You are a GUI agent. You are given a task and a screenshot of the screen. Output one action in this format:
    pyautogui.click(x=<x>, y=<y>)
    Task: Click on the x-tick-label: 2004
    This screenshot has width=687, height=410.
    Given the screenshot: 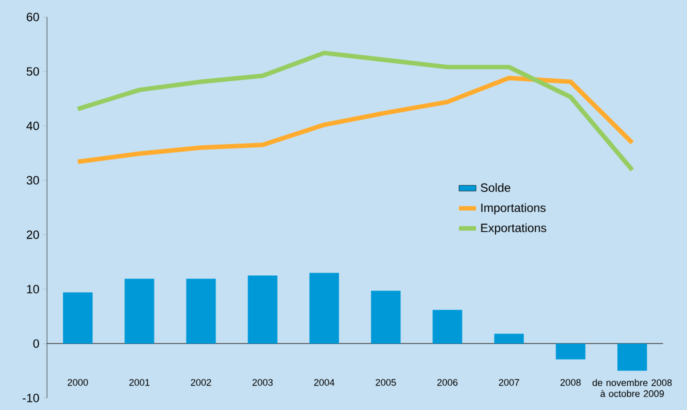 What is the action you would take?
    pyautogui.click(x=324, y=382)
    